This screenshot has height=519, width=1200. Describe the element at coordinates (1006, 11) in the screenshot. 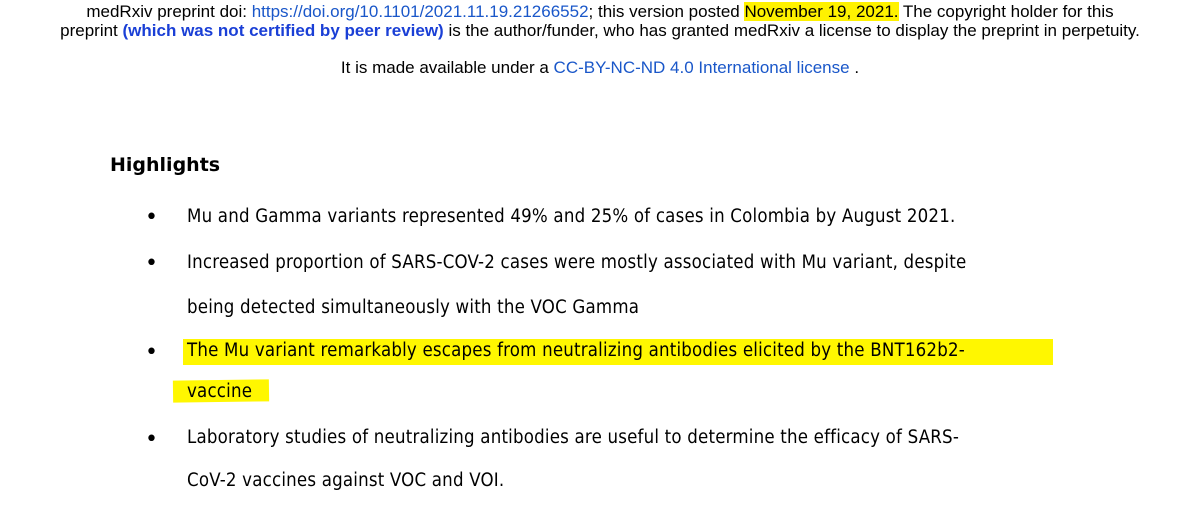

I see `copyright-text: The copyright holder for this` at that location.